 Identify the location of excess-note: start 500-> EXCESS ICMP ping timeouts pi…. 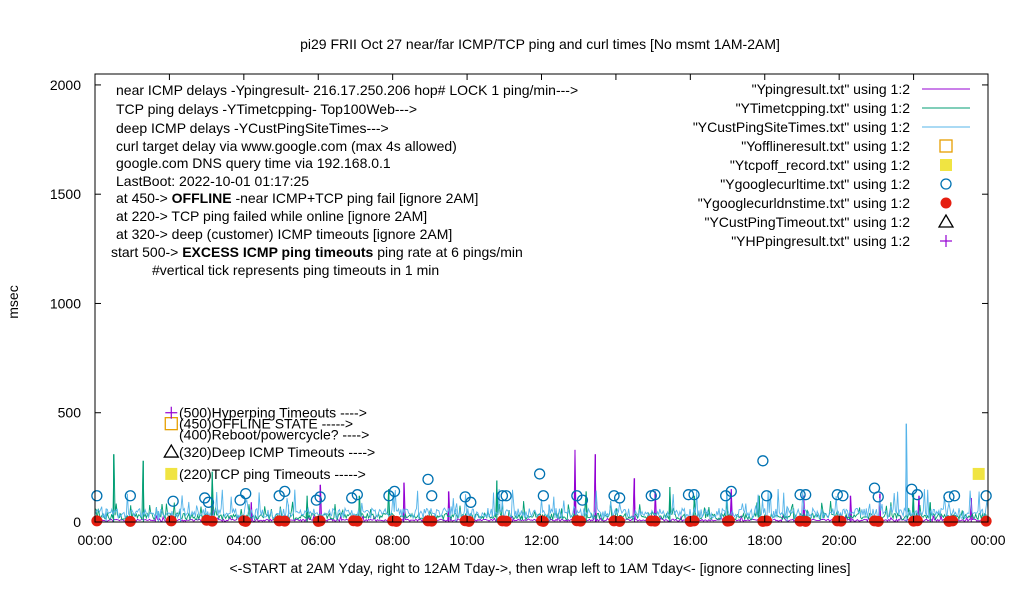
(317, 252).